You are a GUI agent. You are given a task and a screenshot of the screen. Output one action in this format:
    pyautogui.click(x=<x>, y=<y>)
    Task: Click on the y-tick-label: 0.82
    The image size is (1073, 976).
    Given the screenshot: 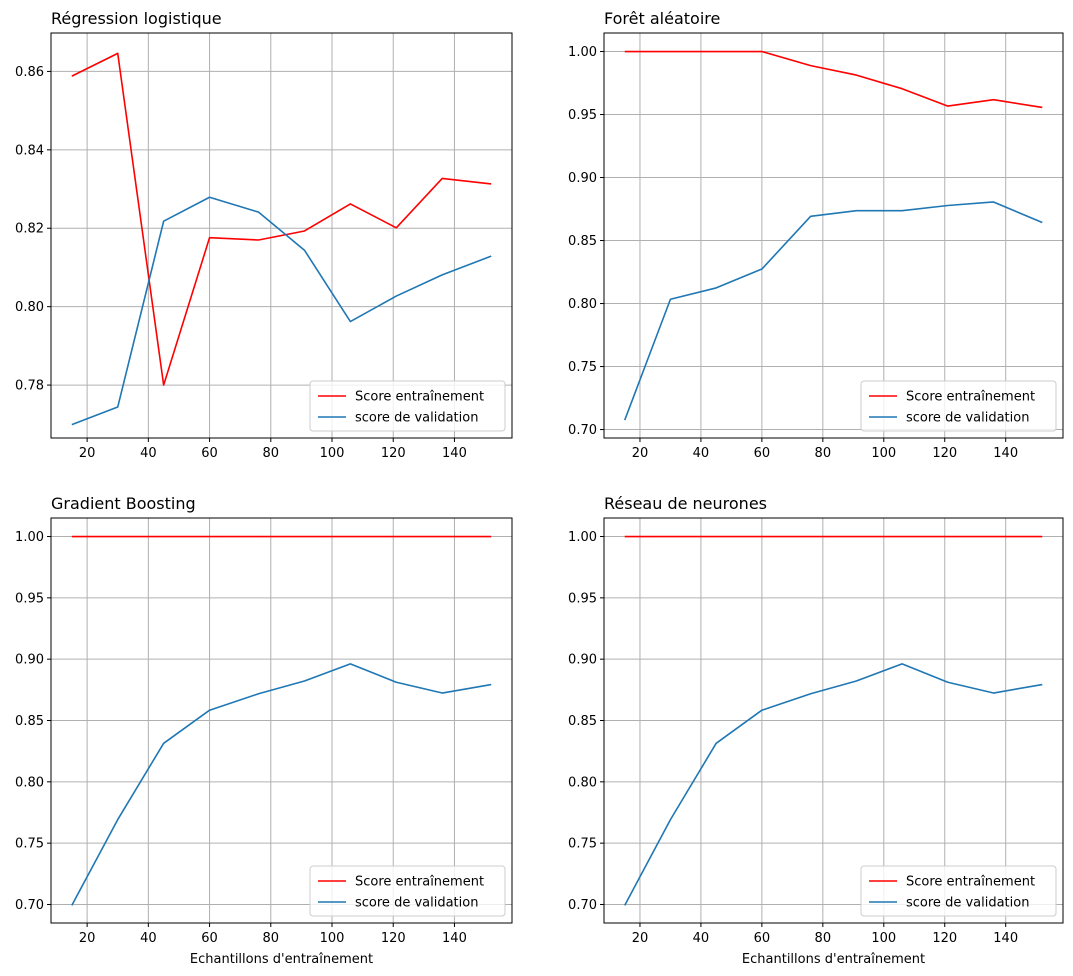 What is the action you would take?
    pyautogui.click(x=29, y=229)
    